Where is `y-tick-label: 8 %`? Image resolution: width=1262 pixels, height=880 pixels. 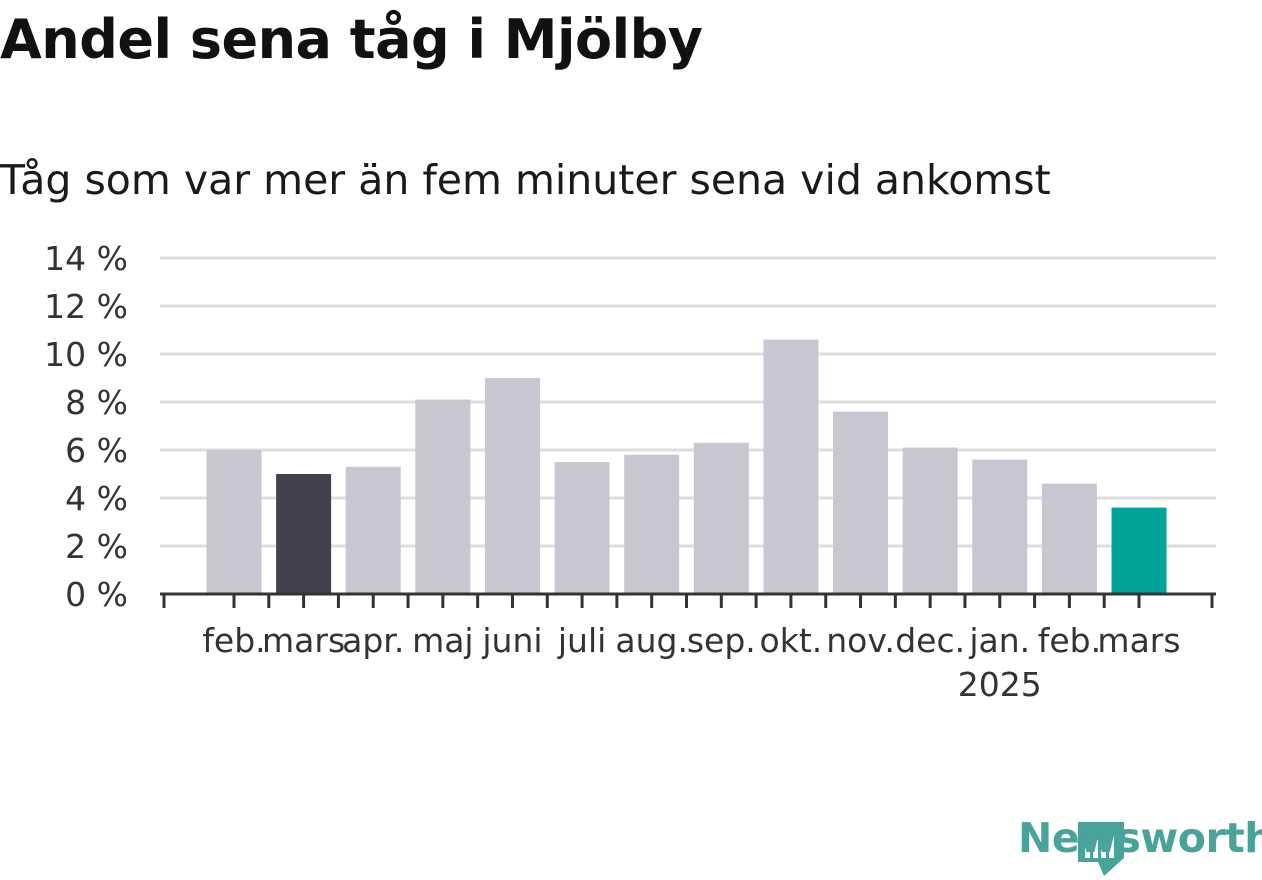 y-tick-label: 8 % is located at coordinates (96, 402).